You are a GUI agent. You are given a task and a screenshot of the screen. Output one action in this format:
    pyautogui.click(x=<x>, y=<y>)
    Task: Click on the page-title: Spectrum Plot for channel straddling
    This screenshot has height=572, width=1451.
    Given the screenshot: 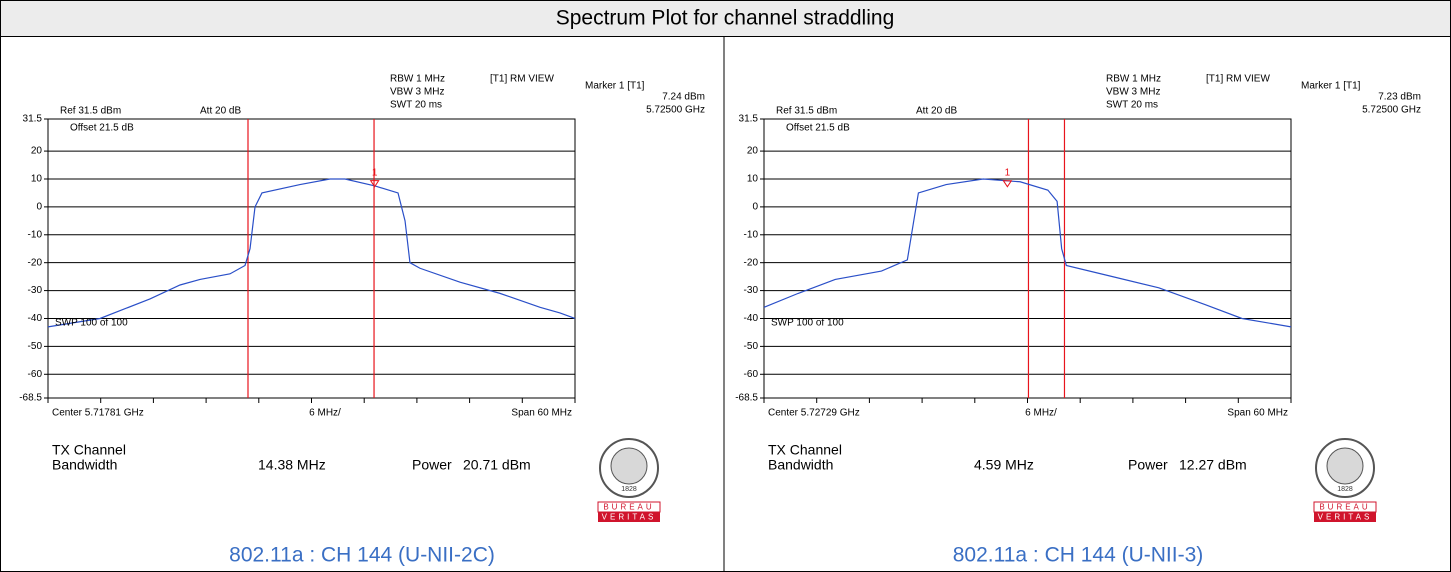 What is the action you would take?
    pyautogui.click(x=725, y=18)
    